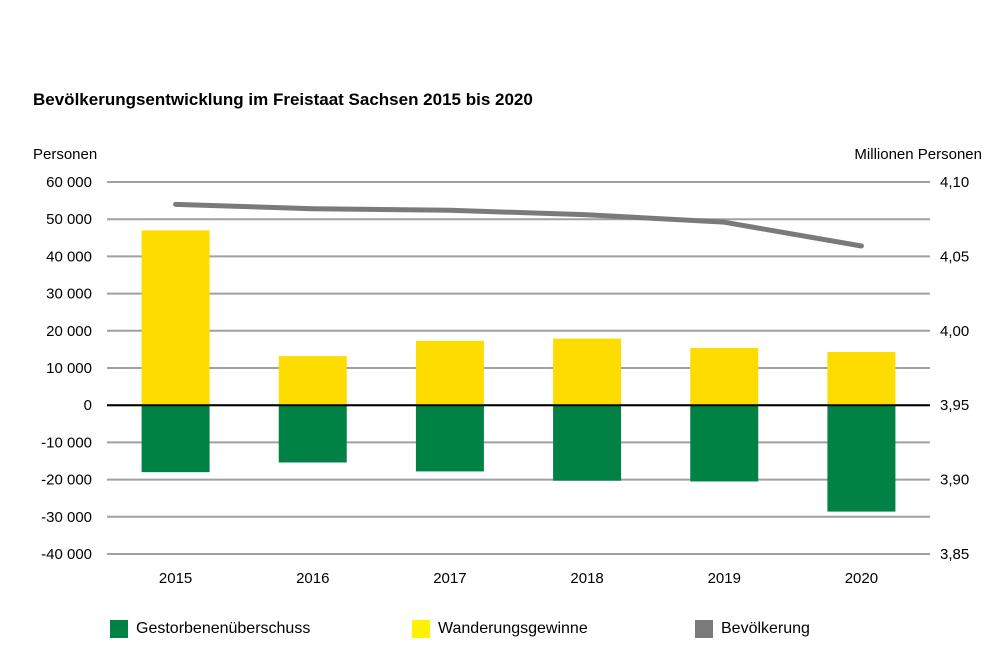 The width and height of the screenshot is (1000, 661). I want to click on line-bevoelkerung, so click(518, 225).